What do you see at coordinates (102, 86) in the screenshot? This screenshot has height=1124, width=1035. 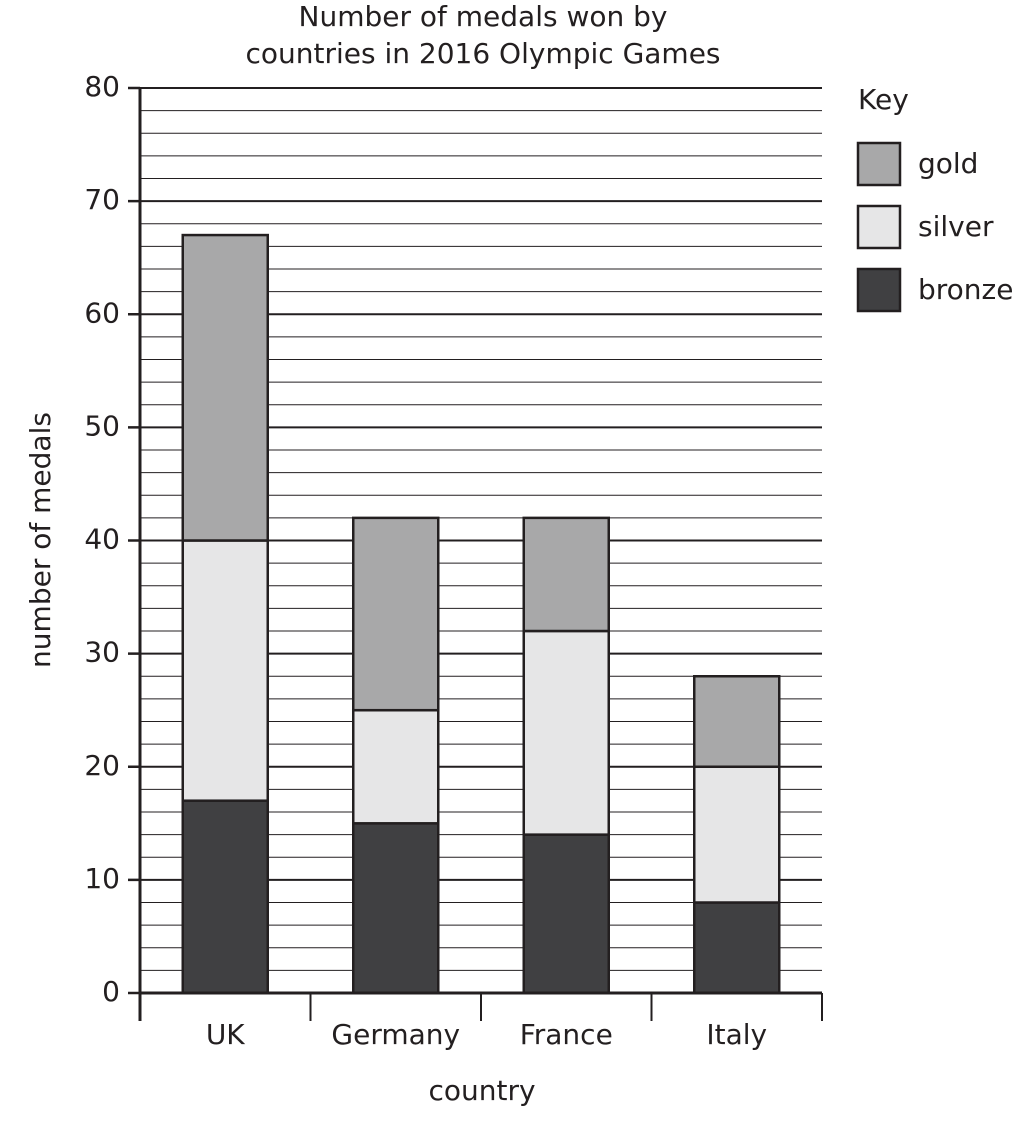 I see `y-tick-label: 80` at bounding box center [102, 86].